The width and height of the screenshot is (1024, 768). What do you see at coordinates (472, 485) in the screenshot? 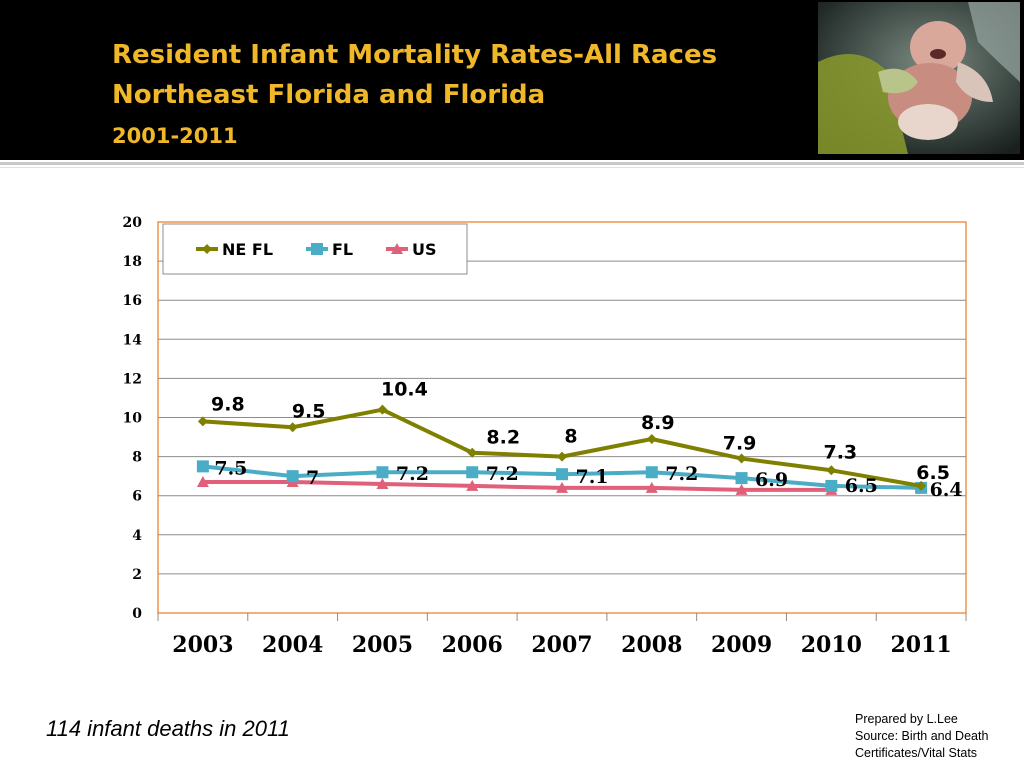
I see `point-us-2006` at bounding box center [472, 485].